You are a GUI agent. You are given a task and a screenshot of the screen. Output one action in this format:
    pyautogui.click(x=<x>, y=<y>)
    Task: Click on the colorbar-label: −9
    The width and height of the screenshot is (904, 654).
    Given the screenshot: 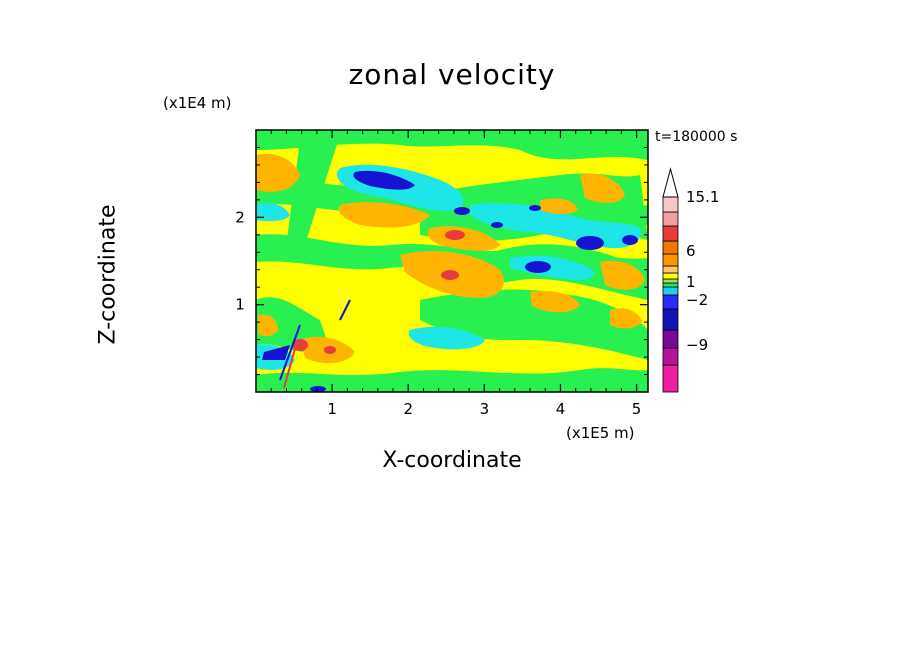 What is the action you would take?
    pyautogui.click(x=697, y=345)
    